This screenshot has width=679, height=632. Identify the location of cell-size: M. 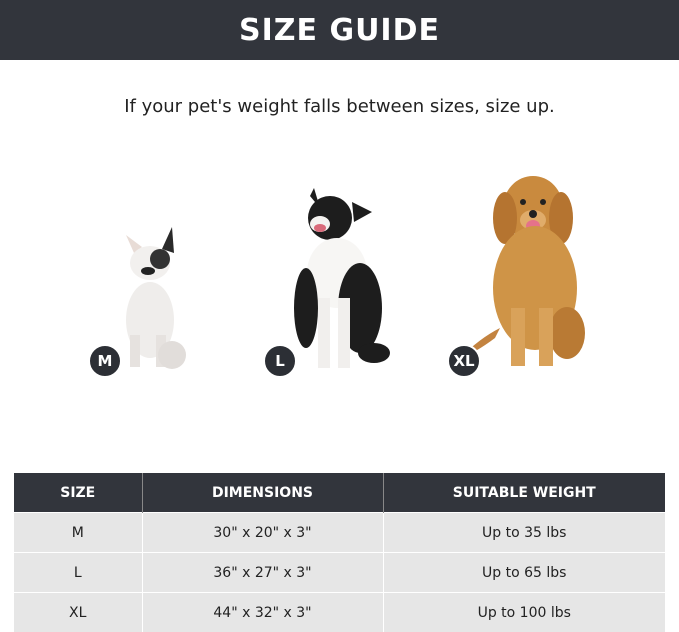
(78, 533).